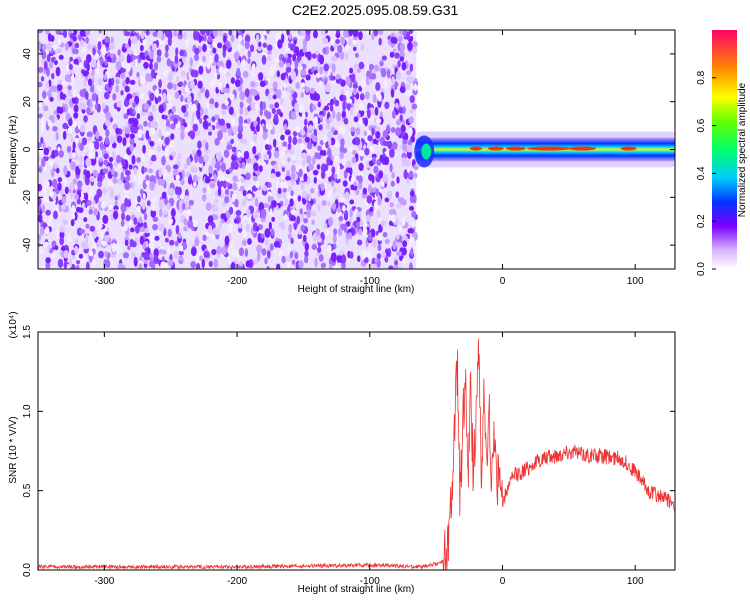 The width and height of the screenshot is (750, 600). I want to click on band-peak, so click(548, 148).